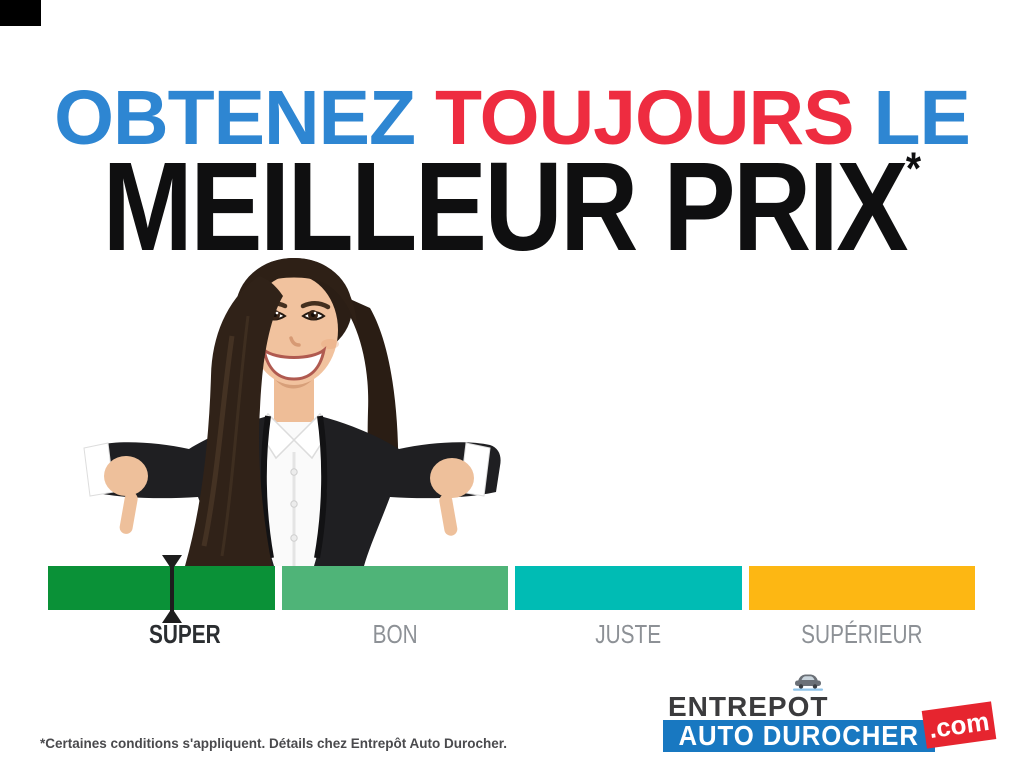 This screenshot has width=1024, height=768. Describe the element at coordinates (235, 118) in the screenshot. I see `headline-word-obtenez: OBTENEZ` at that location.